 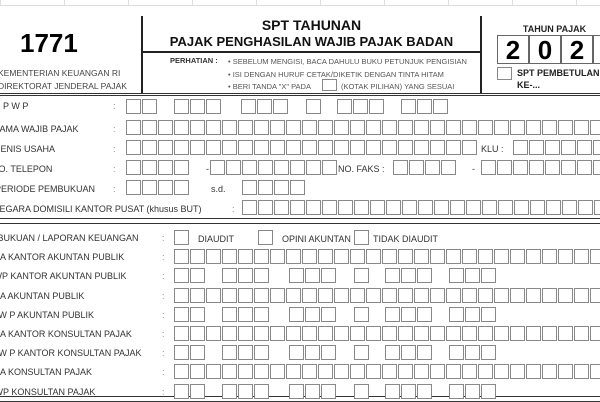 I want to click on opini-akuntan-checkbox, so click(x=265, y=237).